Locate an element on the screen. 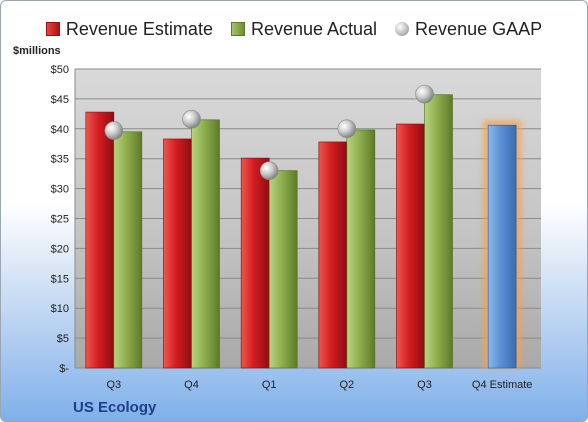 The height and width of the screenshot is (422, 588). legend-item-estimate: Revenue Estimate is located at coordinates (129, 29).